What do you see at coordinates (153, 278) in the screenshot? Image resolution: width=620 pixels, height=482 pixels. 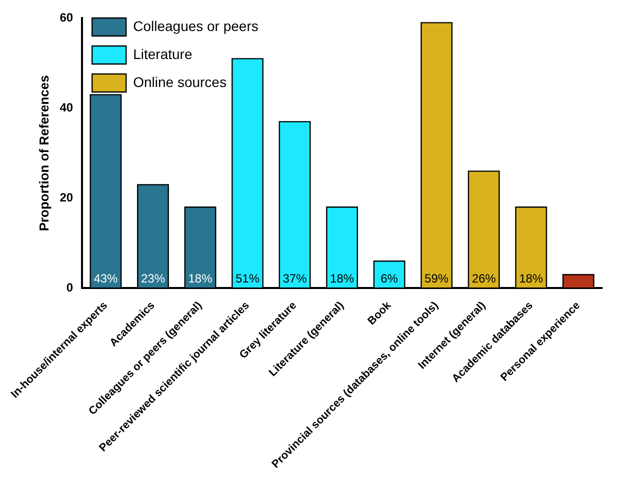 I see `data-label: 23%` at bounding box center [153, 278].